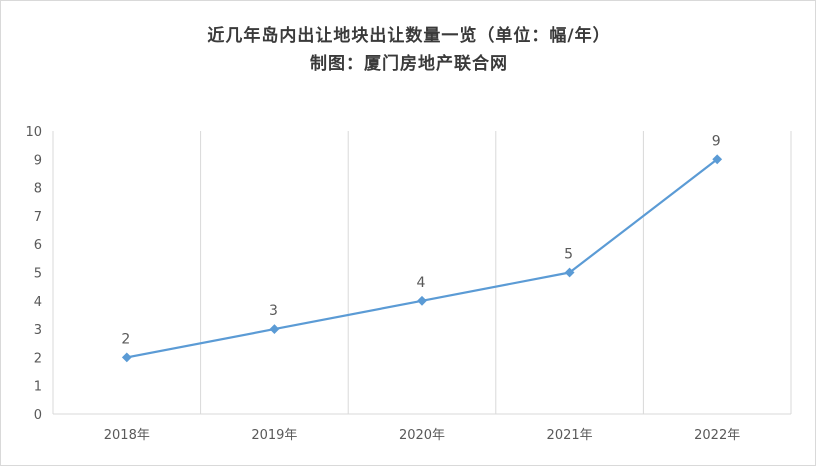  I want to click on y-tick-label: 1, so click(38, 387).